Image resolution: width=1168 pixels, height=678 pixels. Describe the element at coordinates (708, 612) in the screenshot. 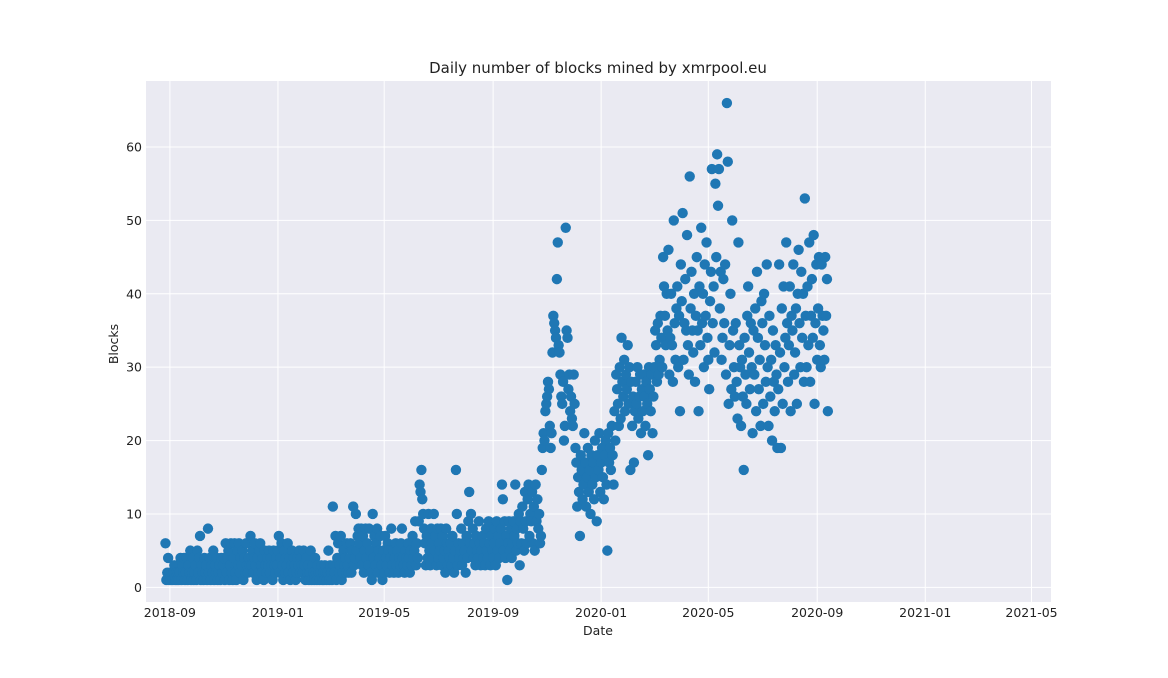

I see `x-tick-label: 2020-05` at that location.